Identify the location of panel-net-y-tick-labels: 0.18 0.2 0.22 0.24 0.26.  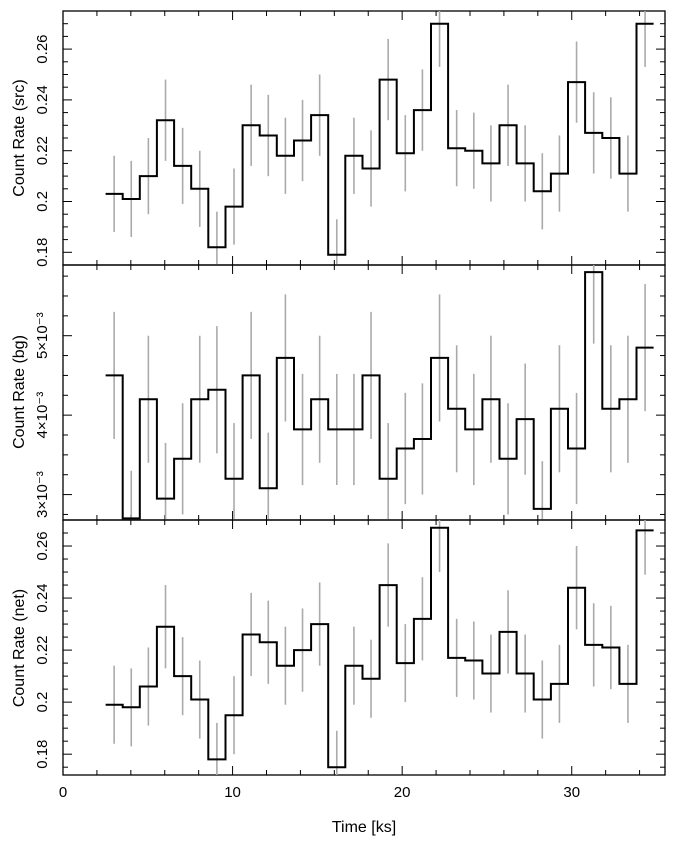
(42, 649).